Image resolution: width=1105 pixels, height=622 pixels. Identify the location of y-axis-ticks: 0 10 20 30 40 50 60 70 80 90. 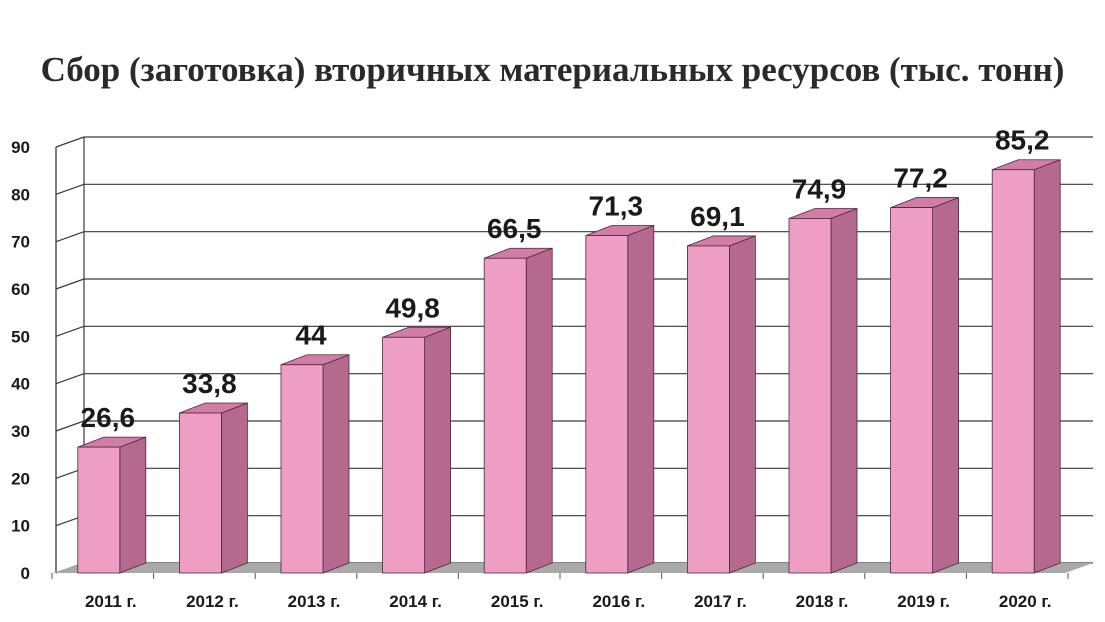
(20, 360).